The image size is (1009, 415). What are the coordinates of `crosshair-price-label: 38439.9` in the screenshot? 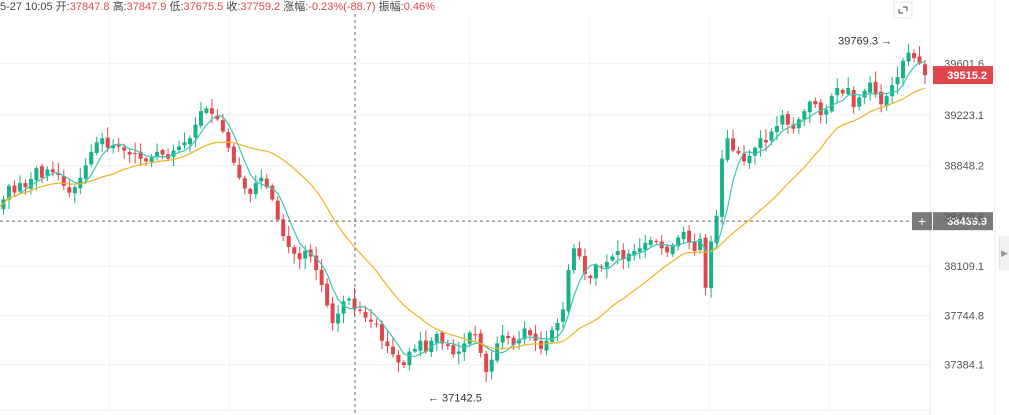 It's located at (967, 222).